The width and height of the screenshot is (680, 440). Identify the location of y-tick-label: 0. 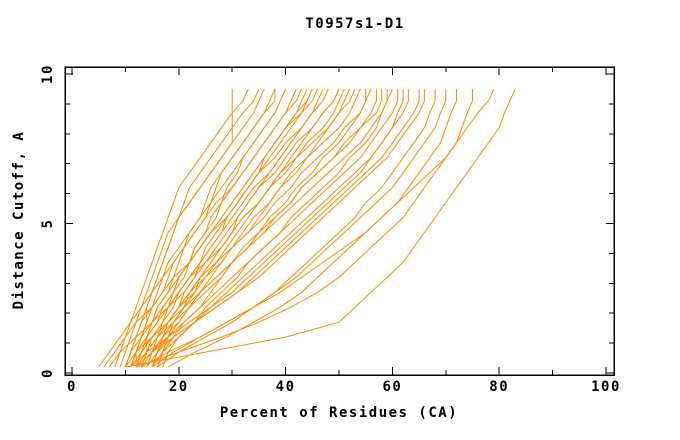
(48, 373).